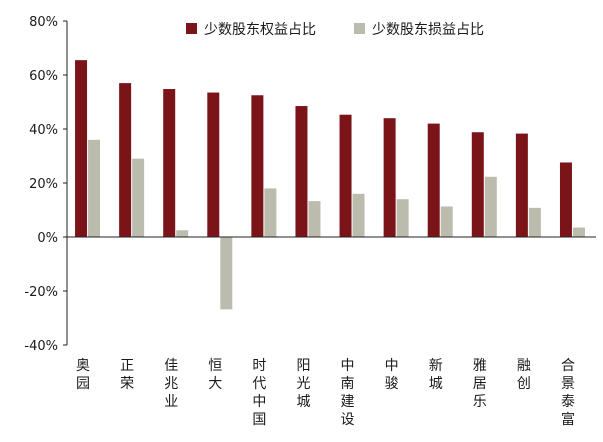 Image resolution: width=603 pixels, height=442 pixels. I want to click on y-tick-label: 40%, so click(43, 130).